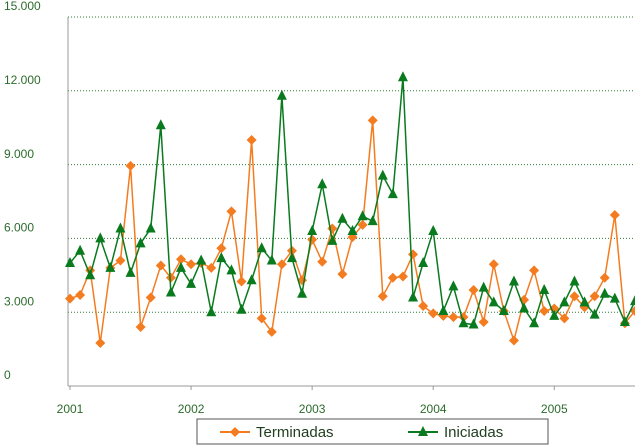  What do you see at coordinates (22, 80) in the screenshot?
I see `y-tick-label: 12.000` at bounding box center [22, 80].